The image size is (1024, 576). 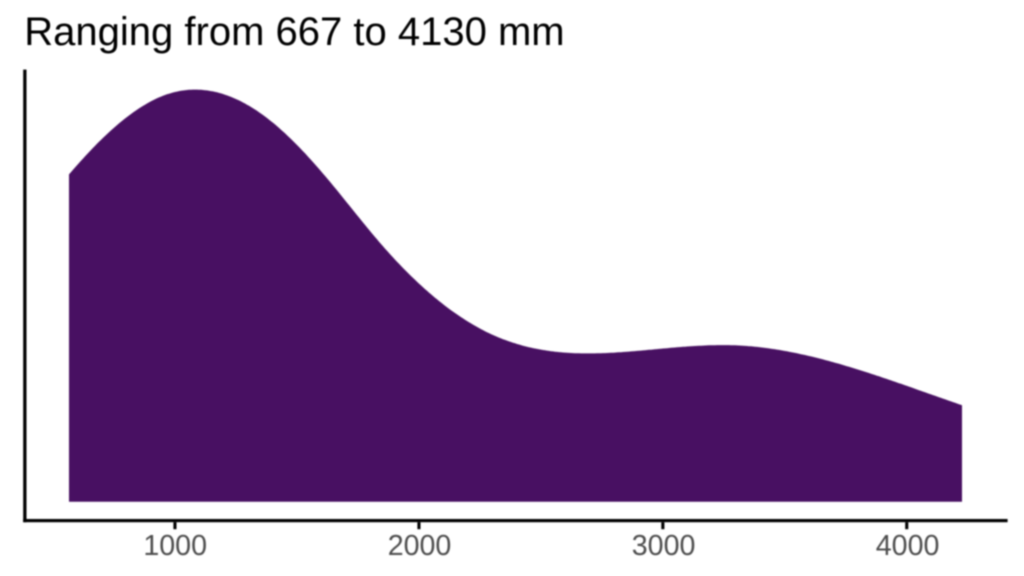 I want to click on svg-text: 4000, so click(x=908, y=546).